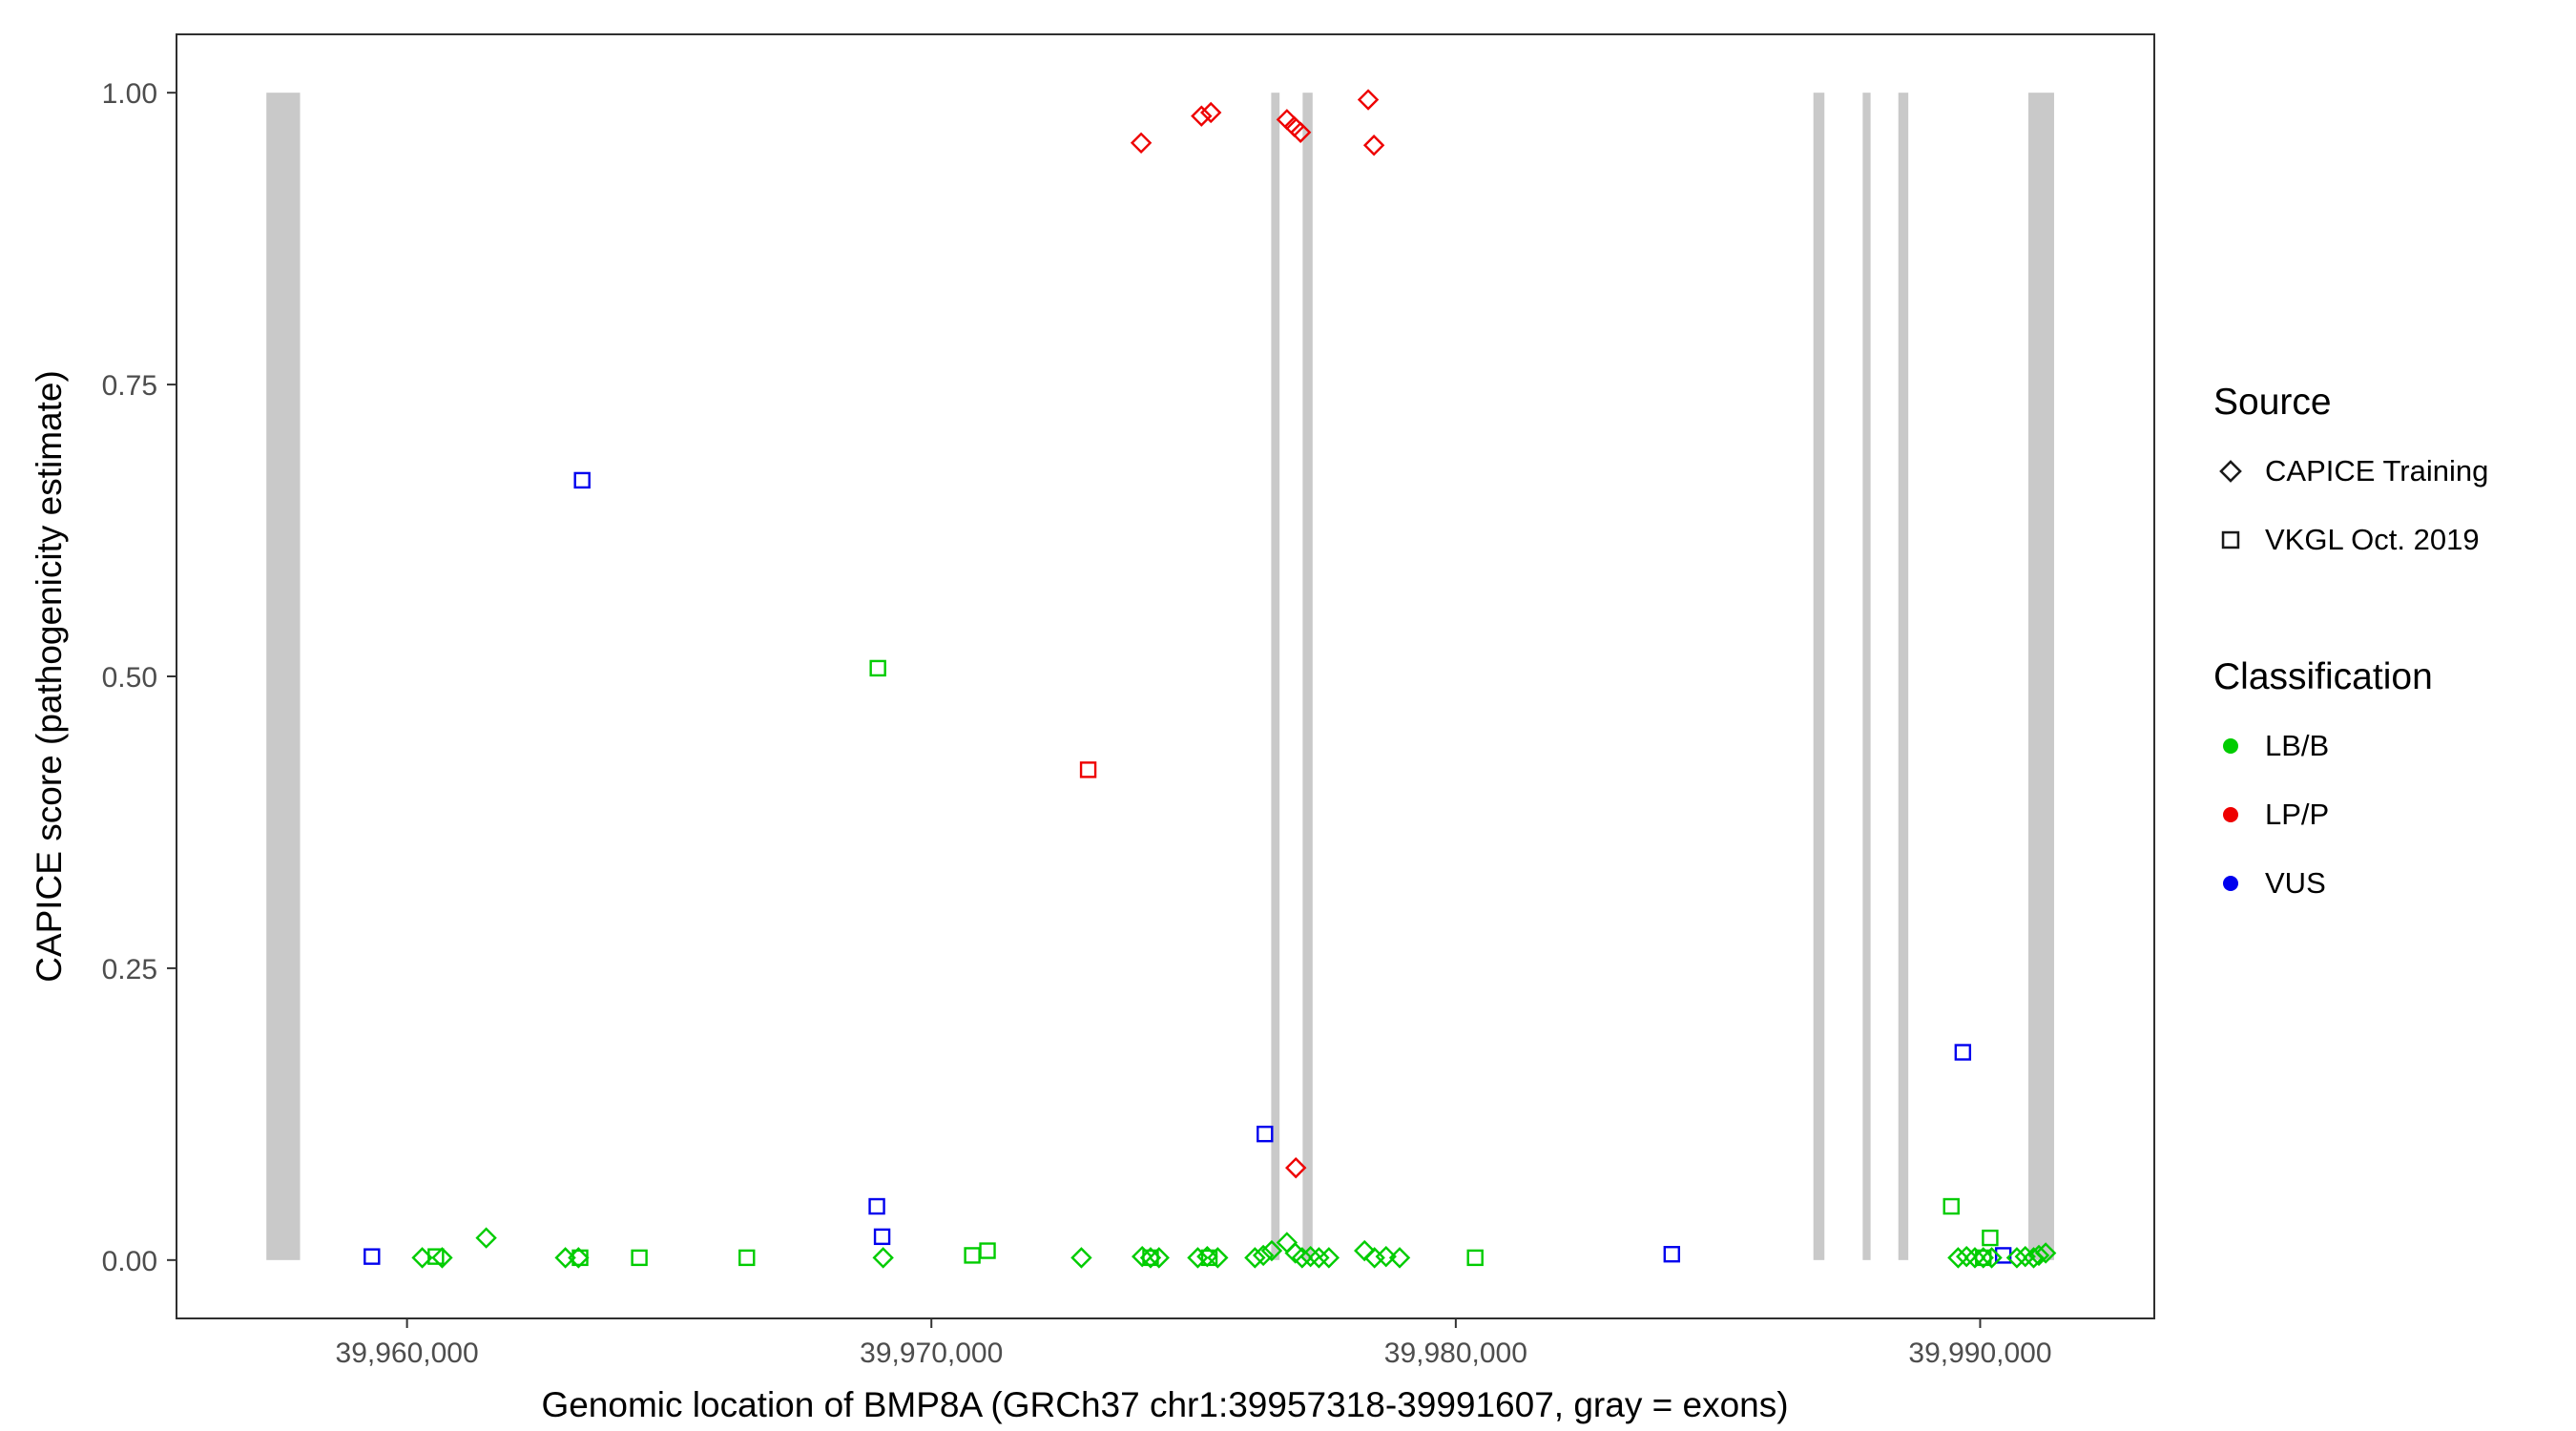 The image size is (2576, 1431). I want to click on legend-label: VUS, so click(2295, 883).